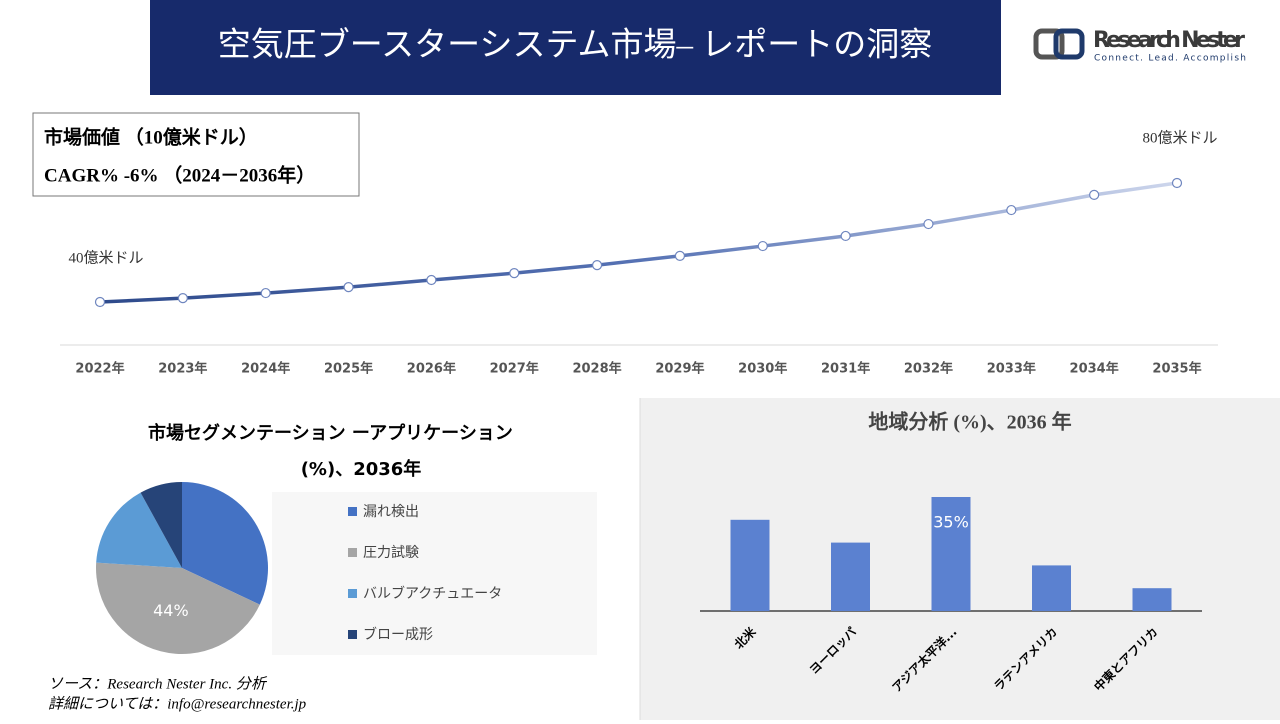 The height and width of the screenshot is (724, 1280). Describe the element at coordinates (1094, 369) in the screenshot. I see `x-tick-label: 2034年` at that location.